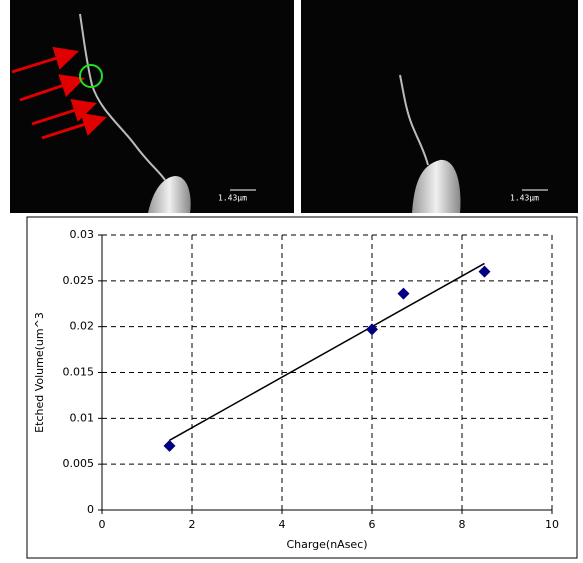  I want to click on x-tick-label: 4, so click(282, 524).